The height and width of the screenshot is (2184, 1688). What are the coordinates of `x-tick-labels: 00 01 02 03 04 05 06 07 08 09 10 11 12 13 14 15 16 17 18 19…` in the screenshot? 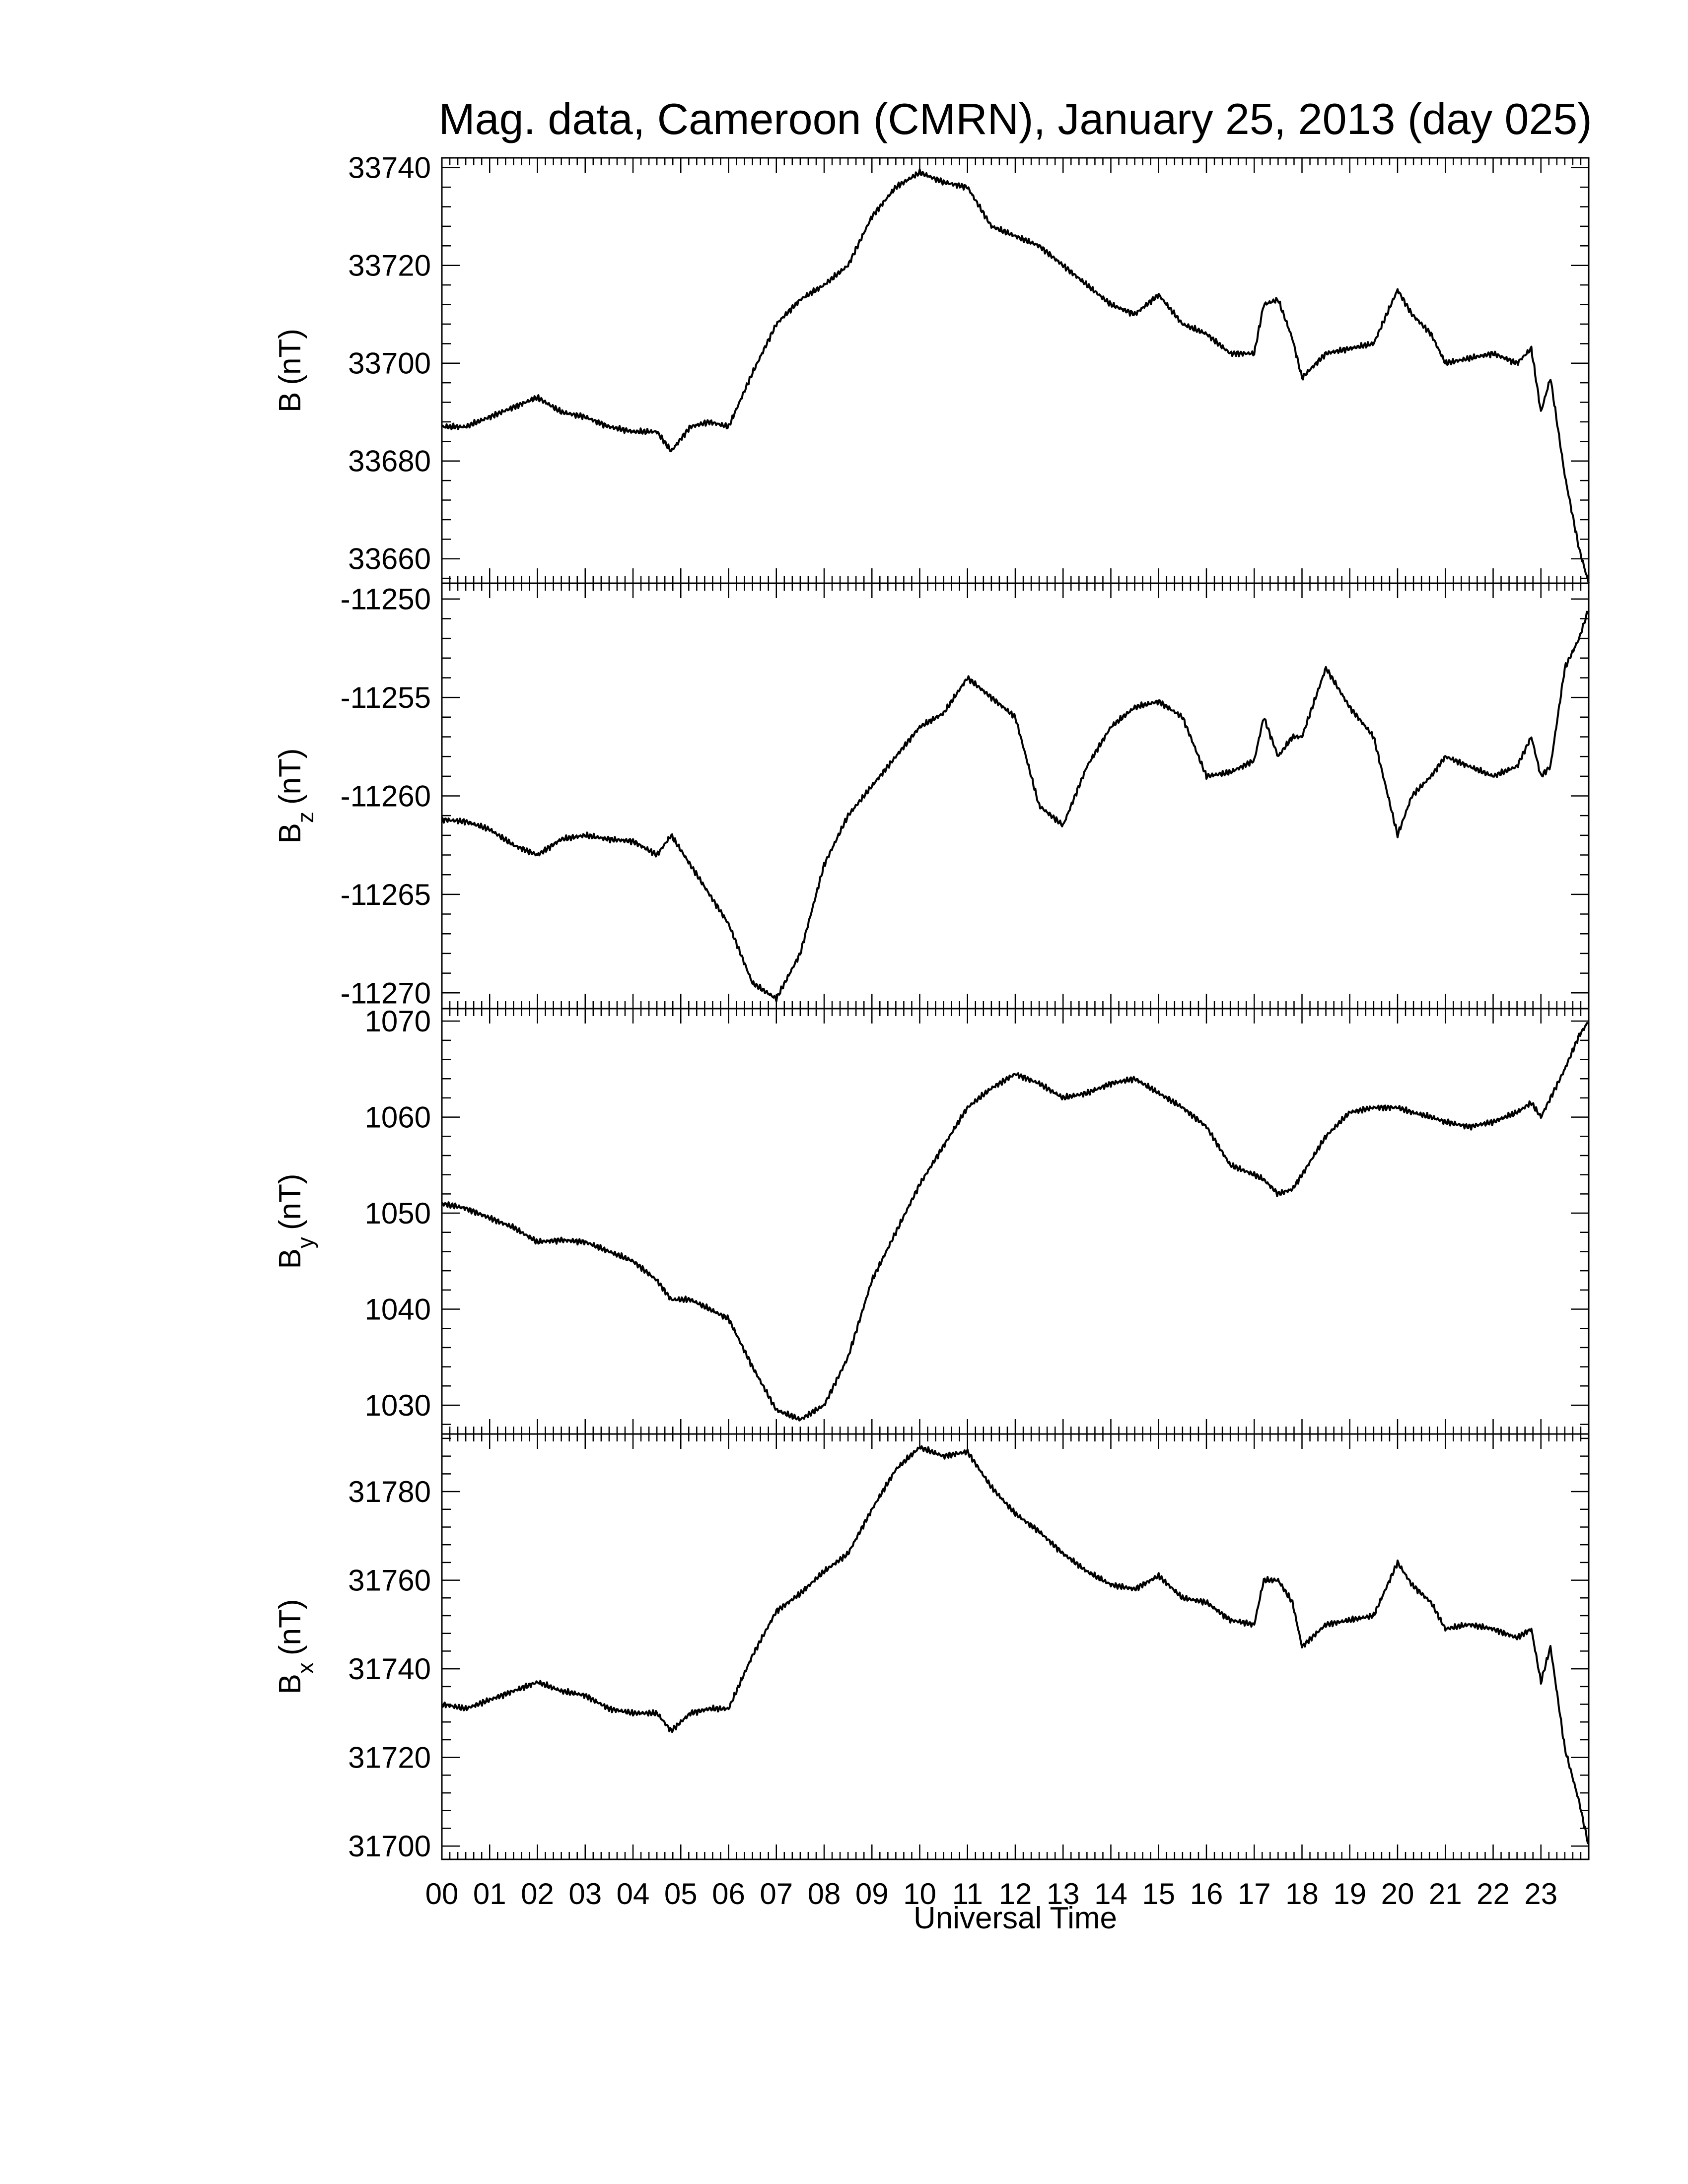 It's located at (991, 1894).